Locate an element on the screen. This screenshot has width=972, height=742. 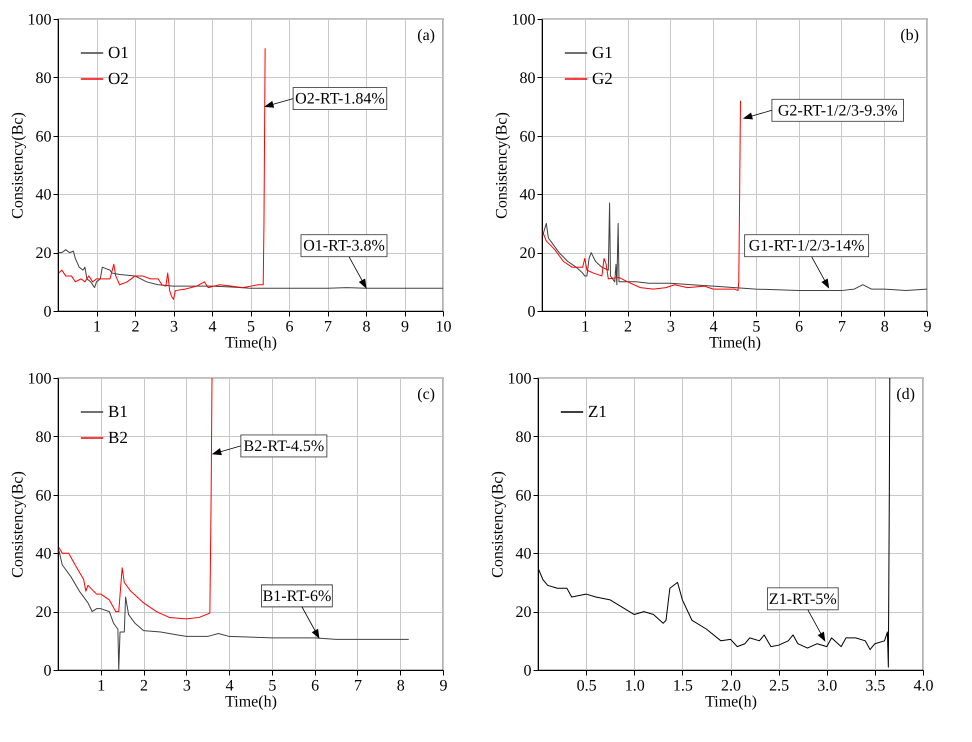
annotation: G2-RT-1/2/3-9.3% is located at coordinates (838, 111).